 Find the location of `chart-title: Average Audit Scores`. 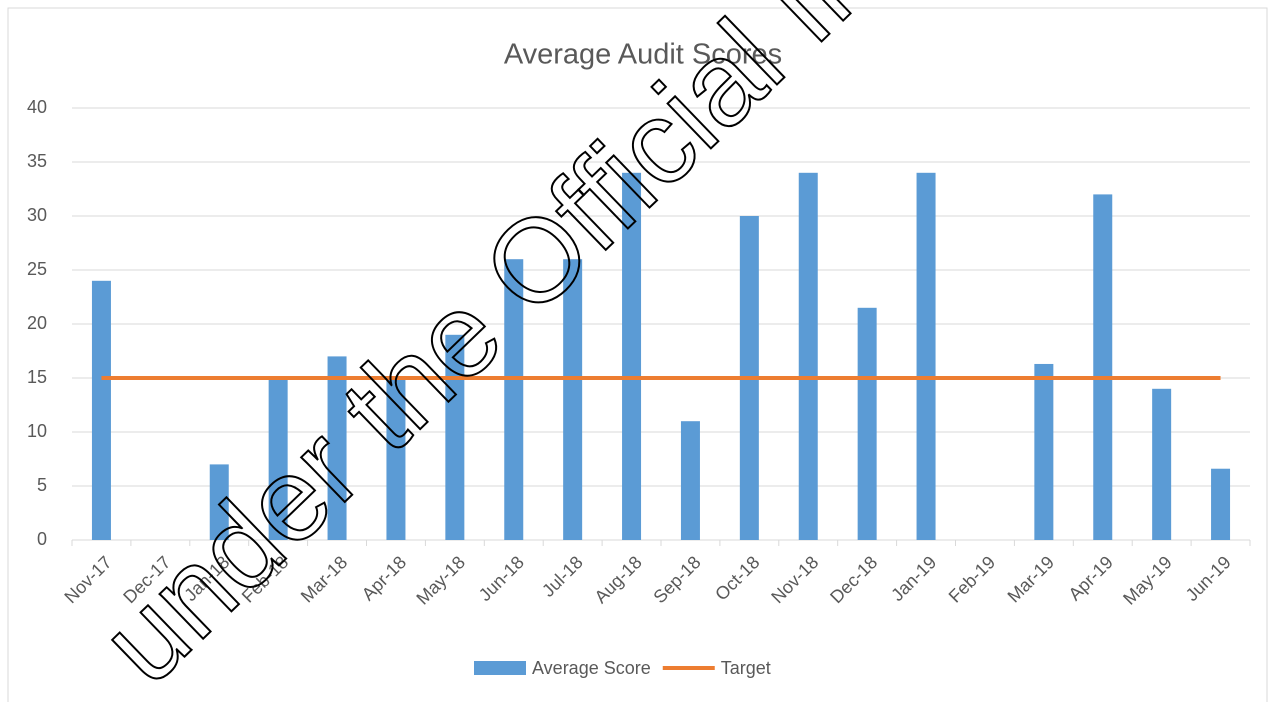

chart-title: Average Audit Scores is located at coordinates (643, 55).